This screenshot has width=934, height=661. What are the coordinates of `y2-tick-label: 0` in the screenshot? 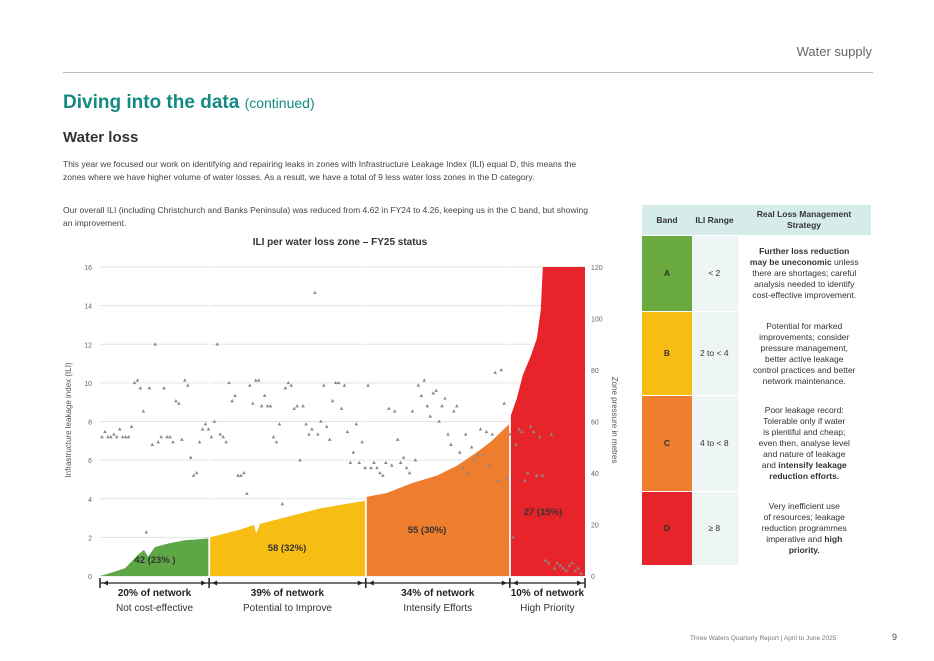 It's located at (593, 577).